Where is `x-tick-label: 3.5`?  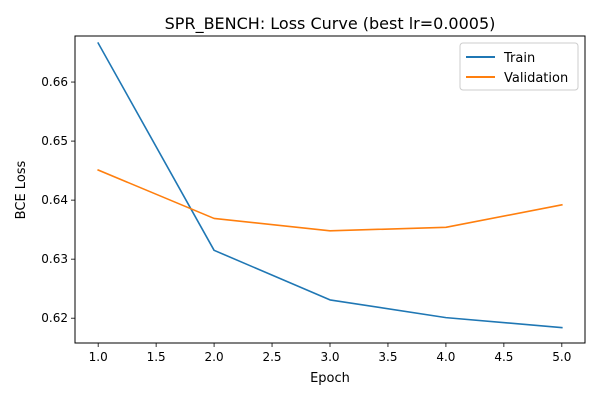 x-tick-label: 3.5 is located at coordinates (387, 357).